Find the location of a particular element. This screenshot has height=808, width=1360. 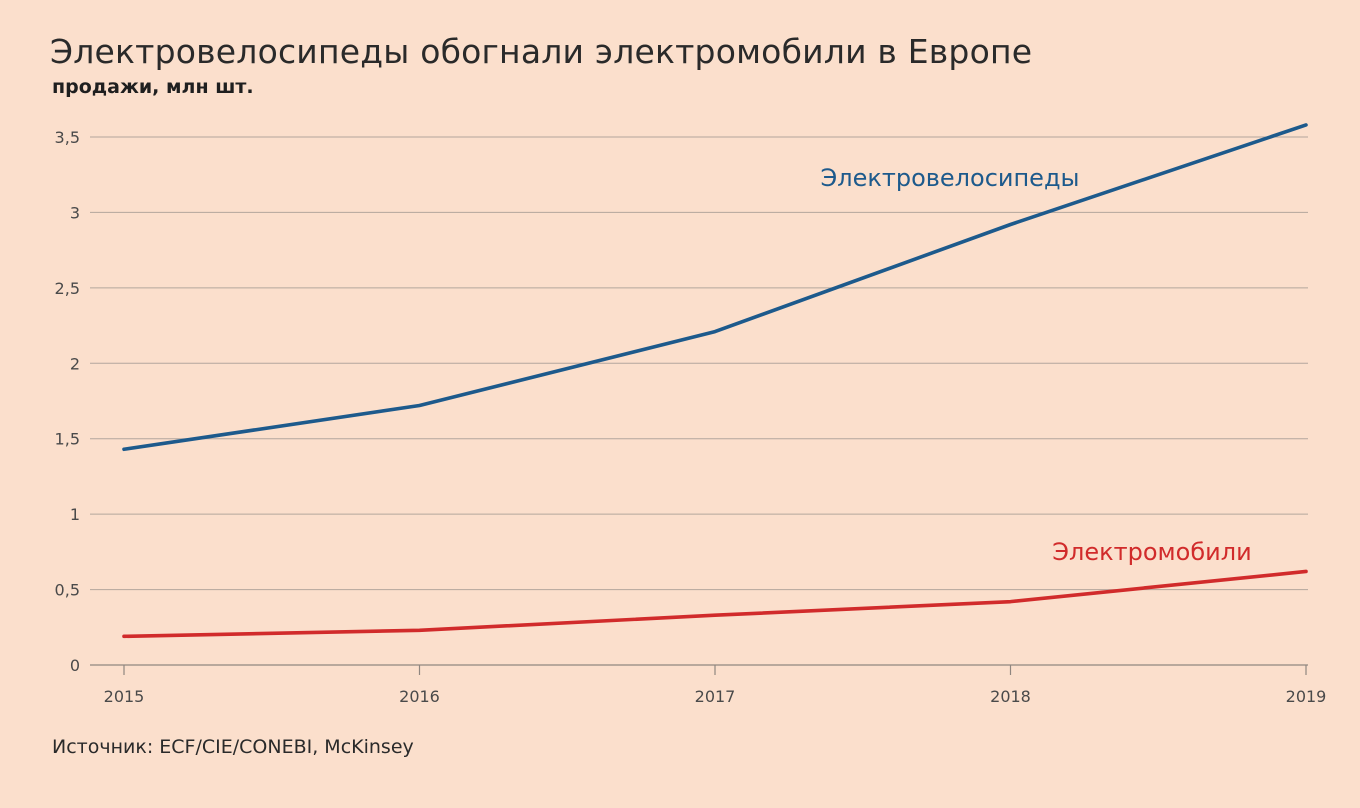

y-tick-label: 2,5 is located at coordinates (67, 288).